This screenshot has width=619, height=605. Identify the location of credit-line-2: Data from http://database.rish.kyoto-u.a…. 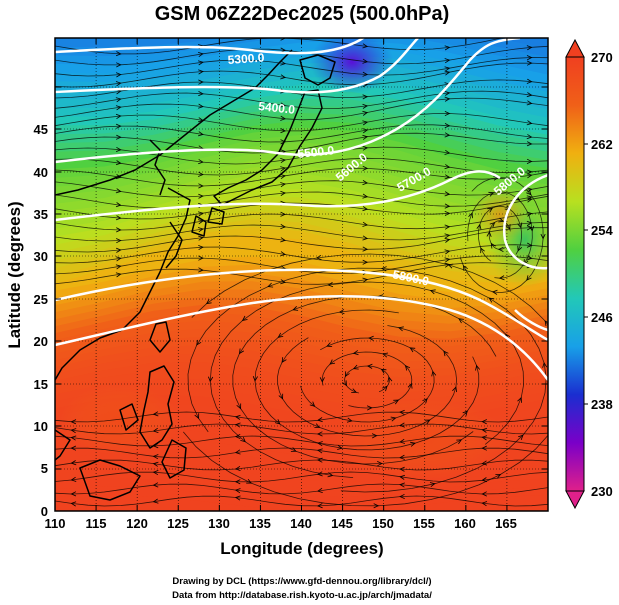
(302, 595).